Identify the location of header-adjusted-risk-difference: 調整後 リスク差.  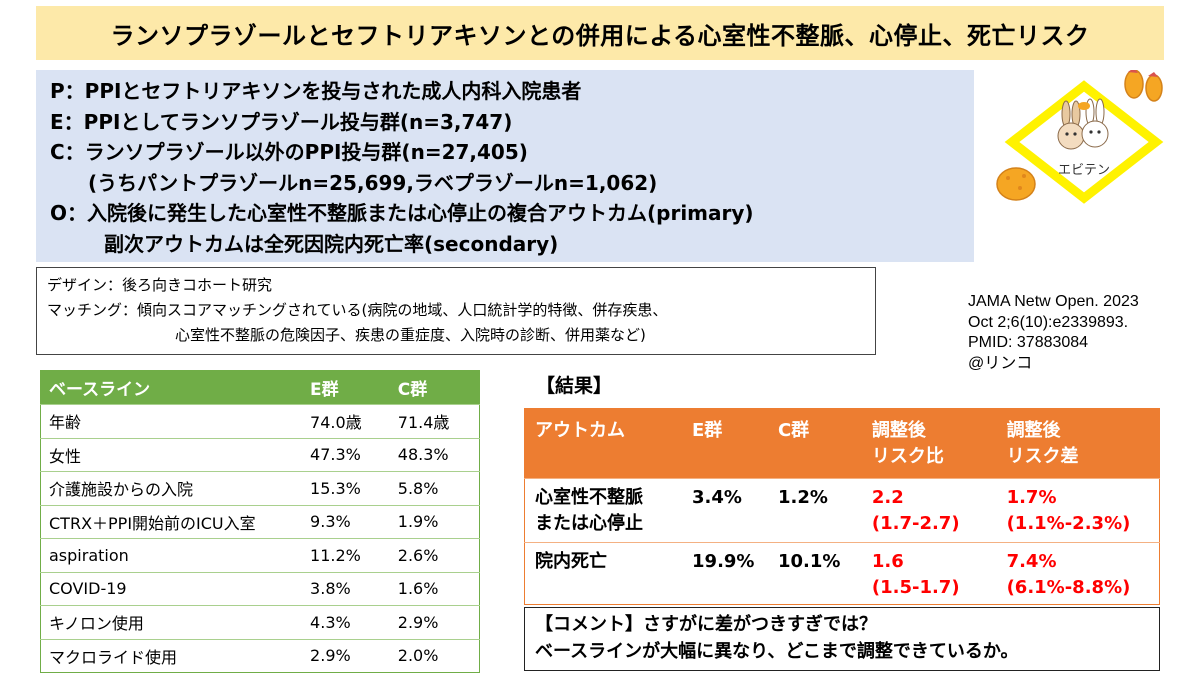
(1078, 443).